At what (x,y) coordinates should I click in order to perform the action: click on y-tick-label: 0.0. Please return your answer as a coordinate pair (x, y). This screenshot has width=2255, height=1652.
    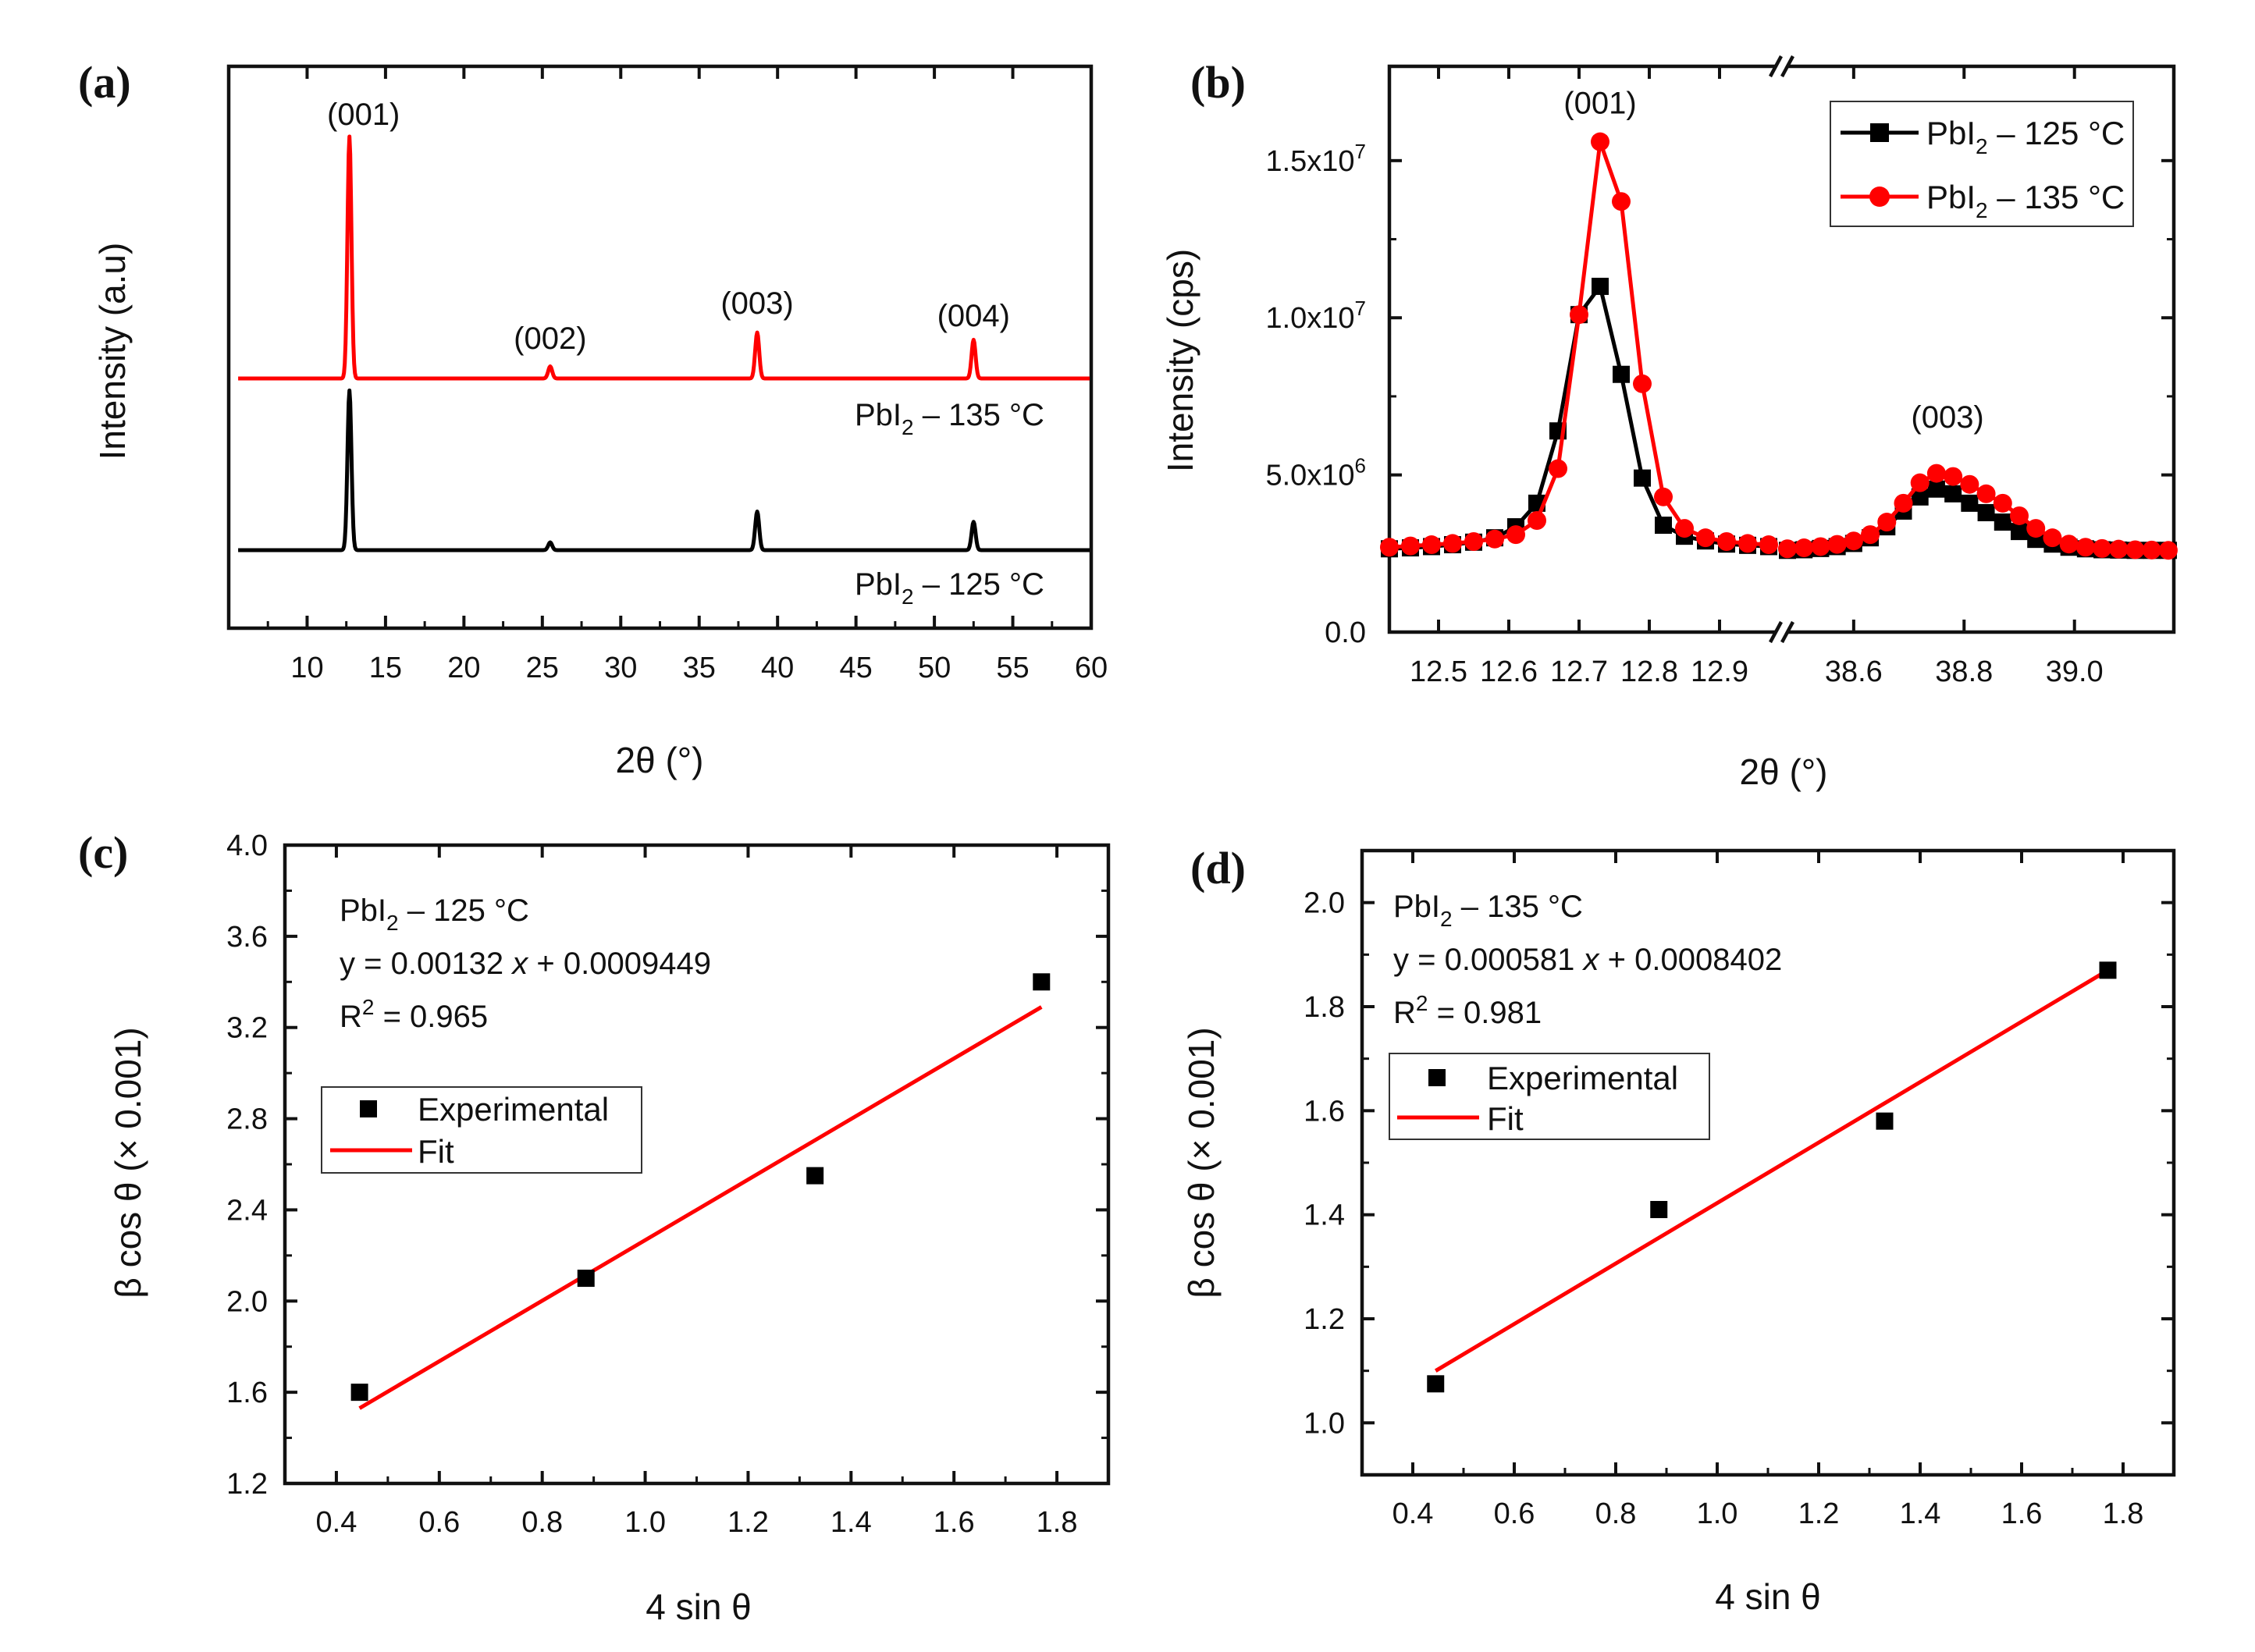
    Looking at the image, I should click on (1345, 633).